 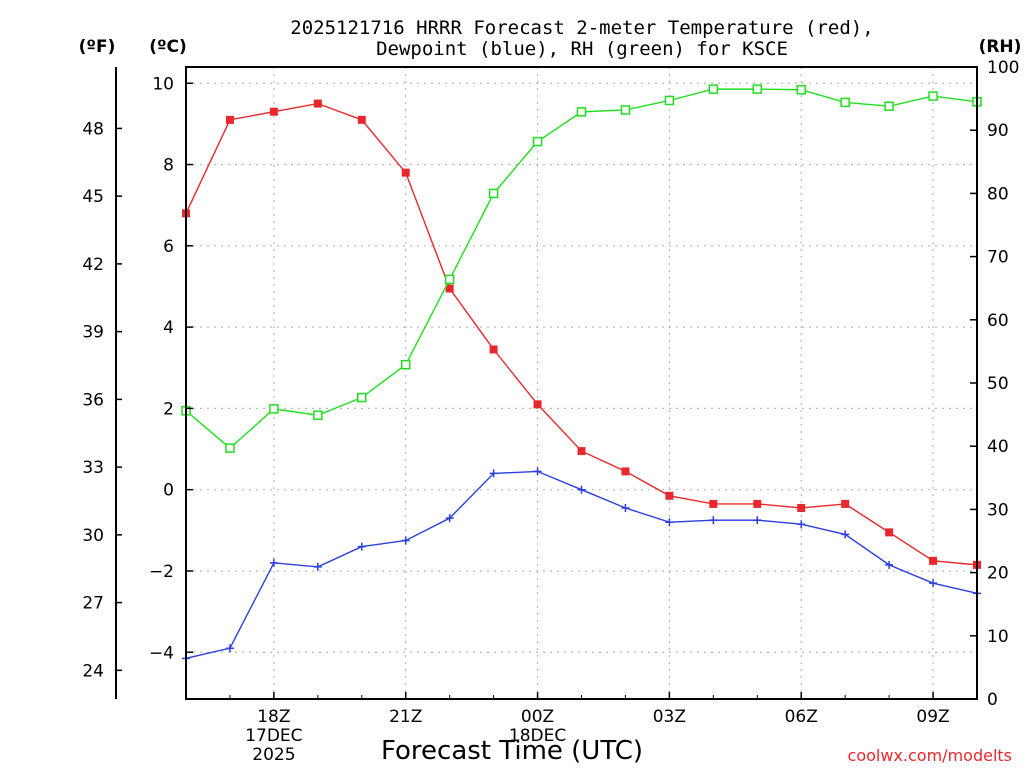 I want to click on celsius-tick-label: 8, so click(x=168, y=166).